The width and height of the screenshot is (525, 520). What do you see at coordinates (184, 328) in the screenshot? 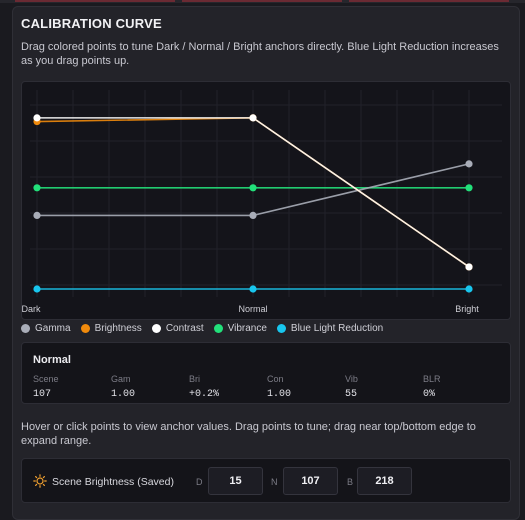
I see `legend-label: Contrast` at bounding box center [184, 328].